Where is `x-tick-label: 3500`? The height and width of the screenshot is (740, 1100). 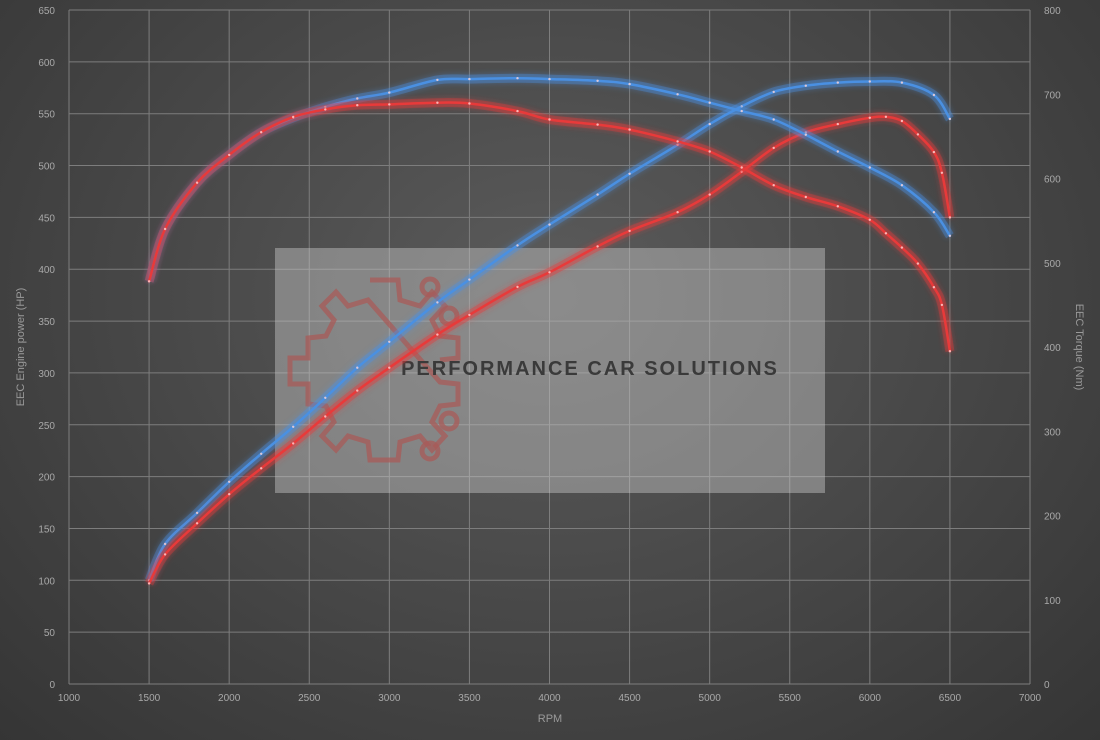
x-tick-label: 3500 is located at coordinates (469, 698).